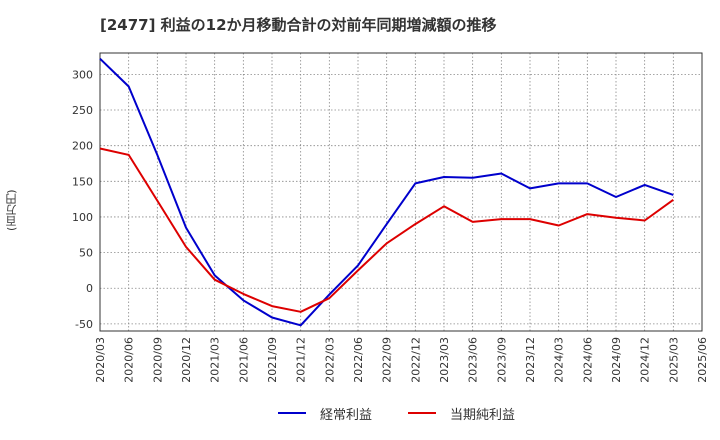 Image resolution: width=720 pixels, height=440 pixels. Describe the element at coordinates (358, 360) in the screenshot. I see `x-tick-label: 2022/06` at that location.